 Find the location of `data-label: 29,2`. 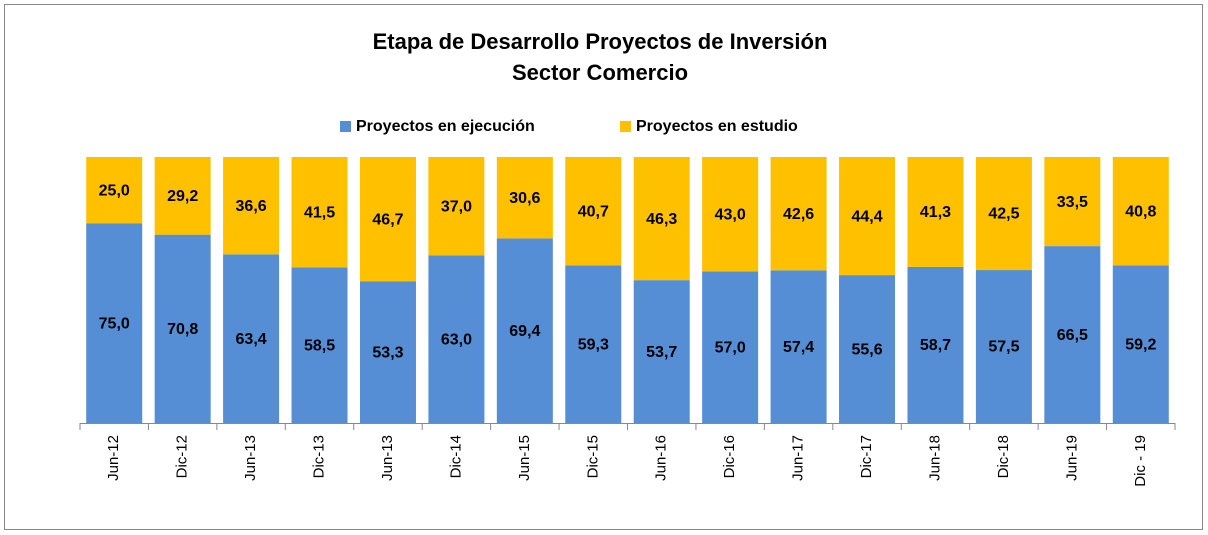

data-label: 29,2 is located at coordinates (182, 196).